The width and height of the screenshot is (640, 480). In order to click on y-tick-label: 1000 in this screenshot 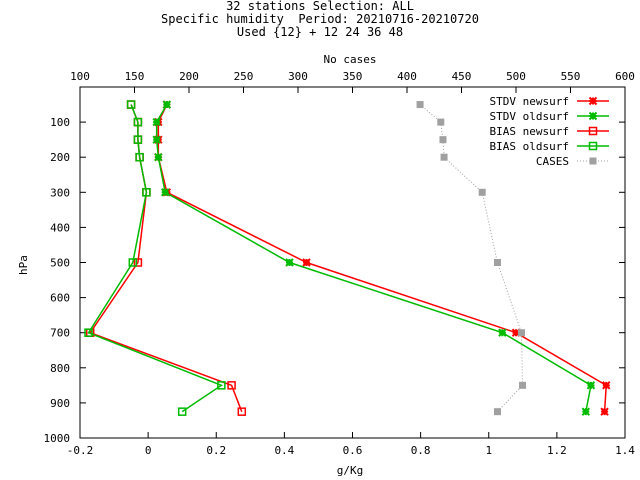, I will do `click(57, 438)`.